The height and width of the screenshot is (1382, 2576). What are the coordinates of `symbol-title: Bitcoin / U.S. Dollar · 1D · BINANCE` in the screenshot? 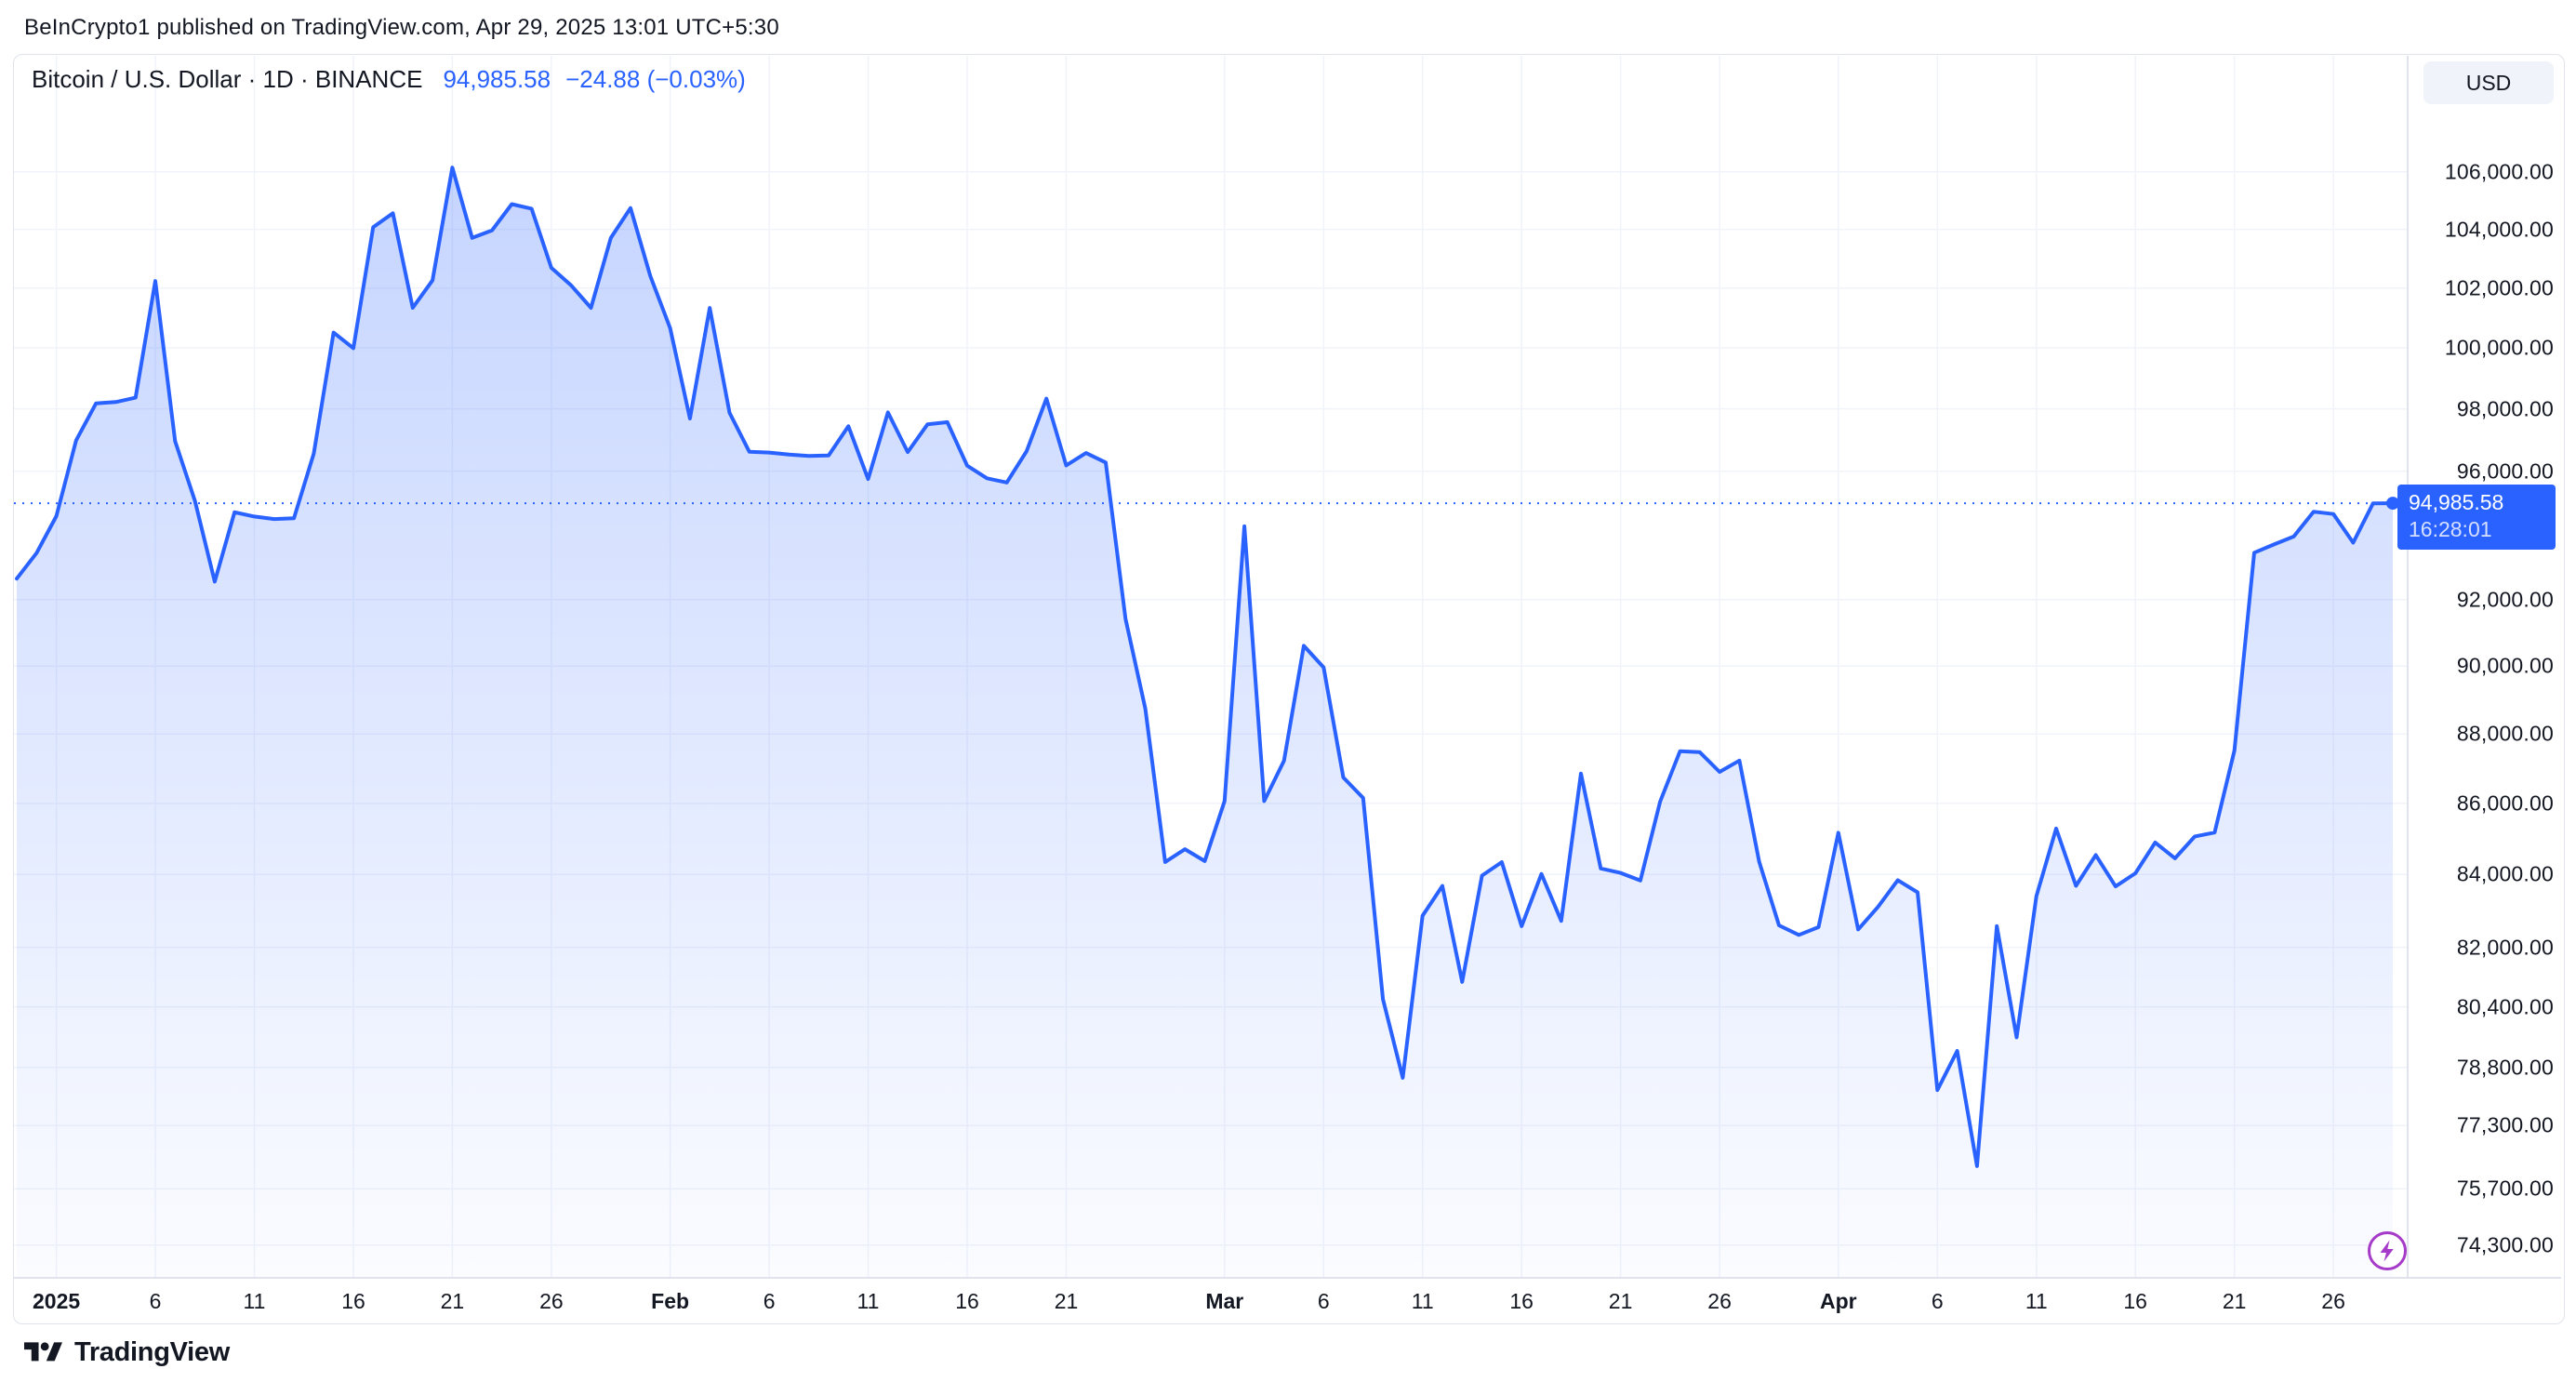 It's located at (227, 79).